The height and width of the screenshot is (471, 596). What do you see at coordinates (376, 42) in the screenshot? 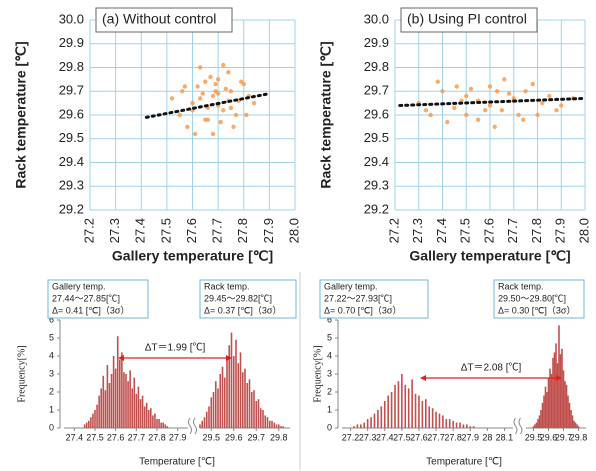
I see `y-tick-label: 29.9` at bounding box center [376, 42].